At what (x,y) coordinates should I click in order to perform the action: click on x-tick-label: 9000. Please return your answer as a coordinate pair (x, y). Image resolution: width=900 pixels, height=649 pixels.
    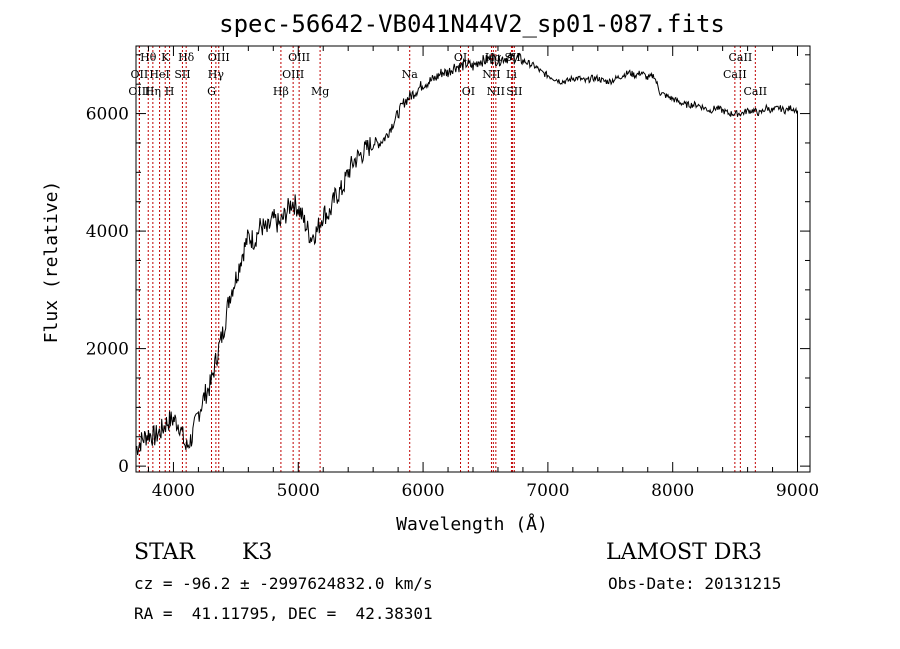
    Looking at the image, I should click on (797, 491).